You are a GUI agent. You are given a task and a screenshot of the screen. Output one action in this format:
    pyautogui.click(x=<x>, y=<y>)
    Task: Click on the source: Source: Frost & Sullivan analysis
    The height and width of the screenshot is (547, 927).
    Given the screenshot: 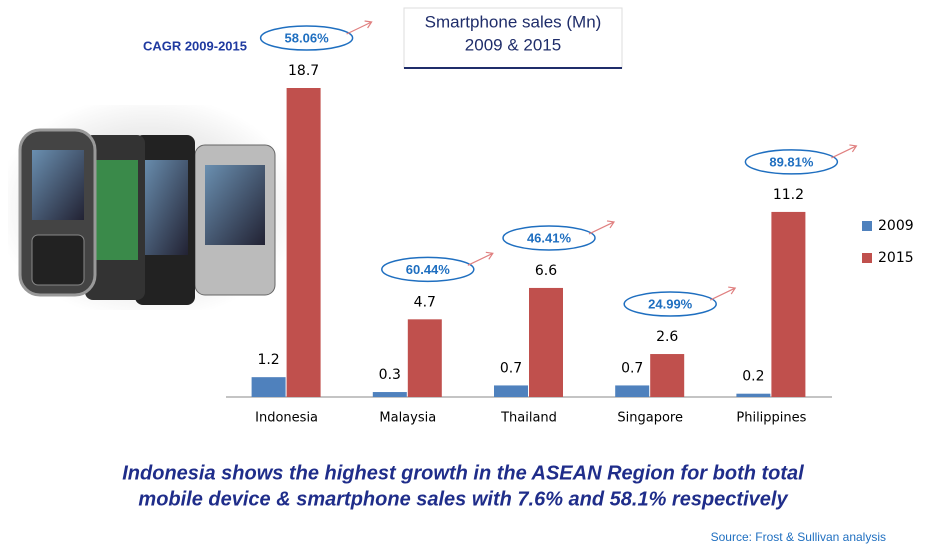 What is the action you would take?
    pyautogui.click(x=798, y=537)
    